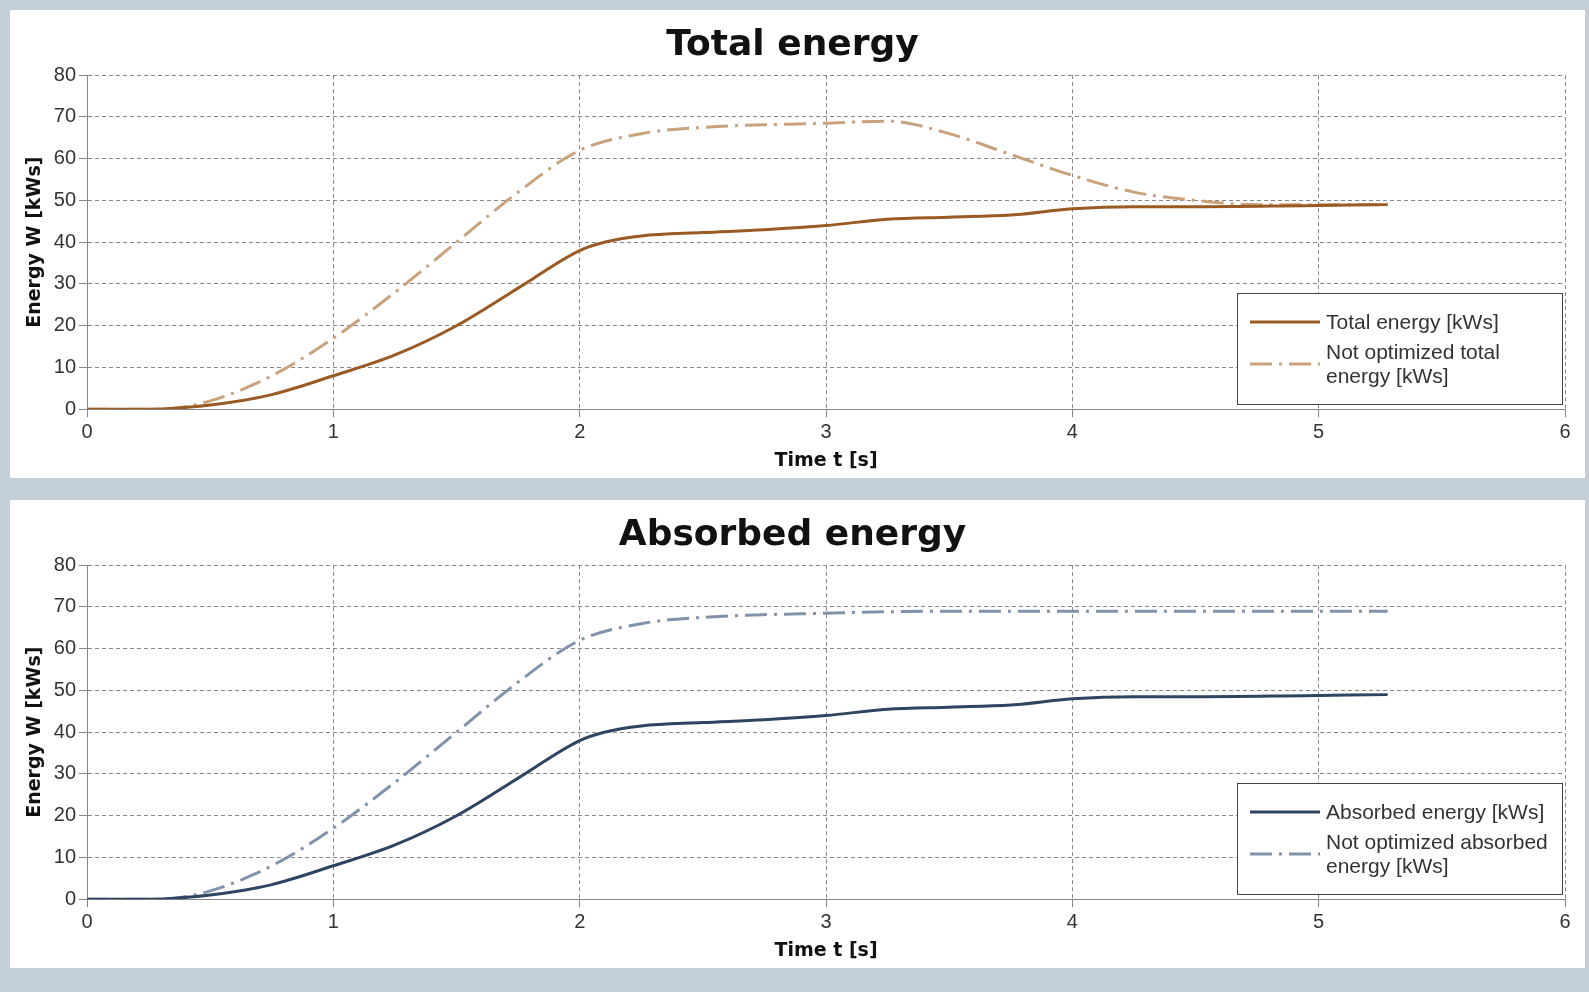  What do you see at coordinates (1437, 854) in the screenshot?
I see `legend-label: Not optimized absorbed energy [kWs]` at bounding box center [1437, 854].